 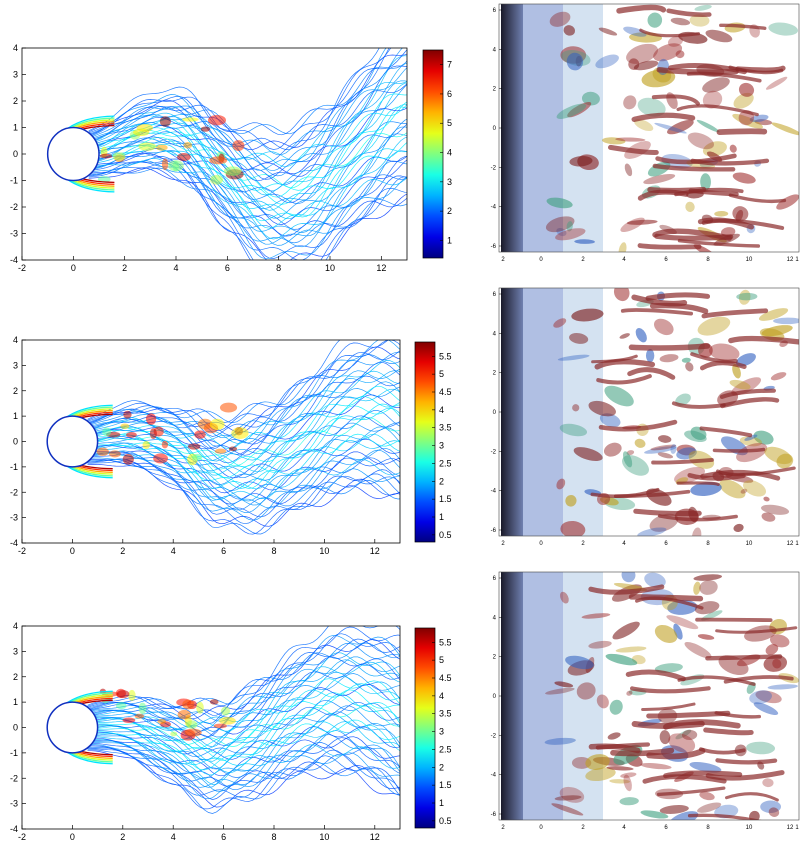 I want to click on isosurface-panel-2: 2 0 2 4 6 8 10 12 1 6 4 2 0 -2 -4 -6, so click(x=645, y=417).